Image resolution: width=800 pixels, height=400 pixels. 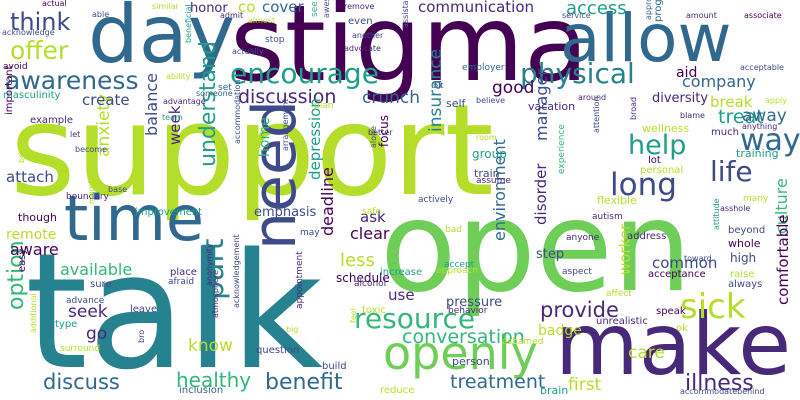 What do you see at coordinates (493, 181) in the screenshot?
I see `cloud-word: assume` at bounding box center [493, 181].